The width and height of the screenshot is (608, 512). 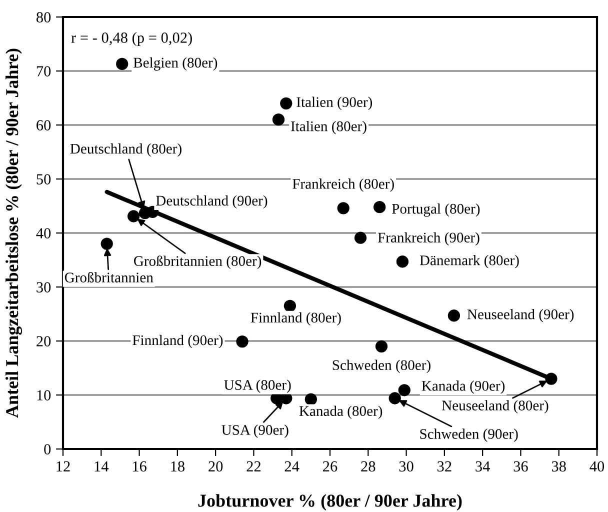 I want to click on x-tick-label: 30, so click(x=406, y=466).